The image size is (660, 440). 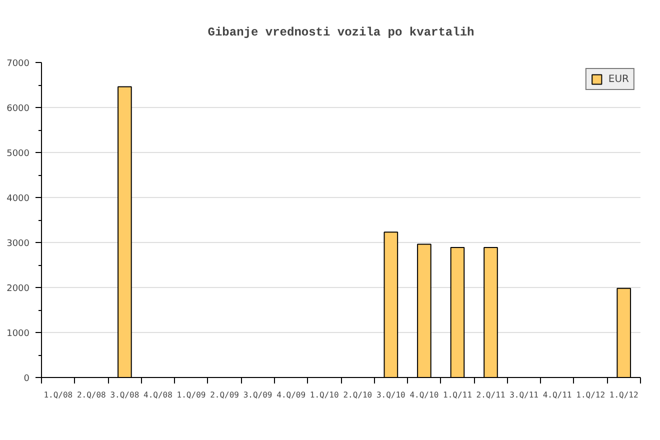 What do you see at coordinates (225, 395) in the screenshot?
I see `x-tick-label: 2.Q/09` at bounding box center [225, 395].